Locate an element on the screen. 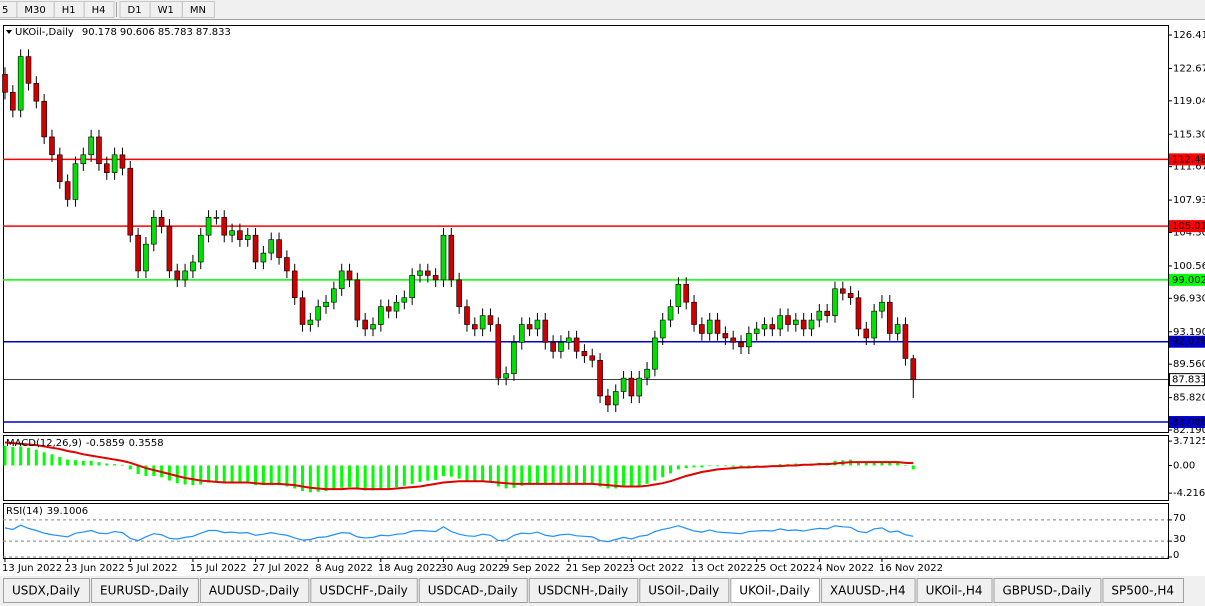  symbol-tab: USDCHF-,Daily is located at coordinates (364, 590).